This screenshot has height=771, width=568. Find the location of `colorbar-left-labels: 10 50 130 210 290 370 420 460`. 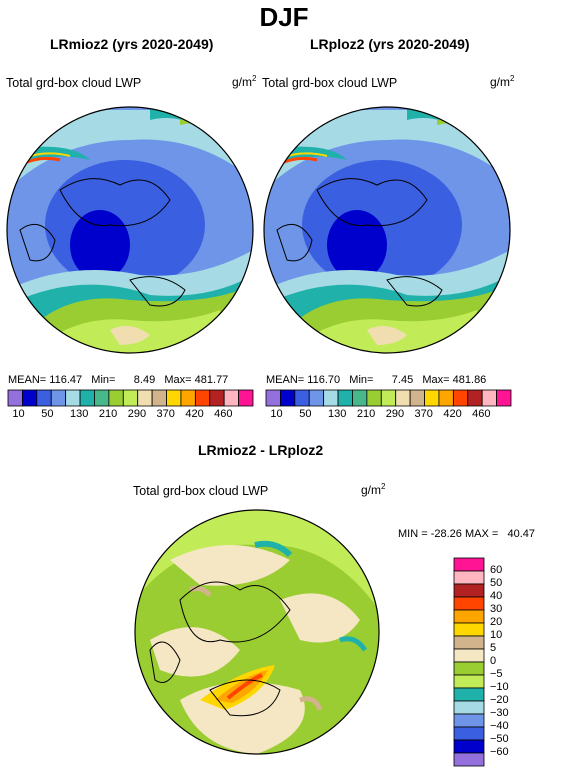

colorbar-left-labels: 10 50 130 210 290 370 420 460 is located at coordinates (130, 415).